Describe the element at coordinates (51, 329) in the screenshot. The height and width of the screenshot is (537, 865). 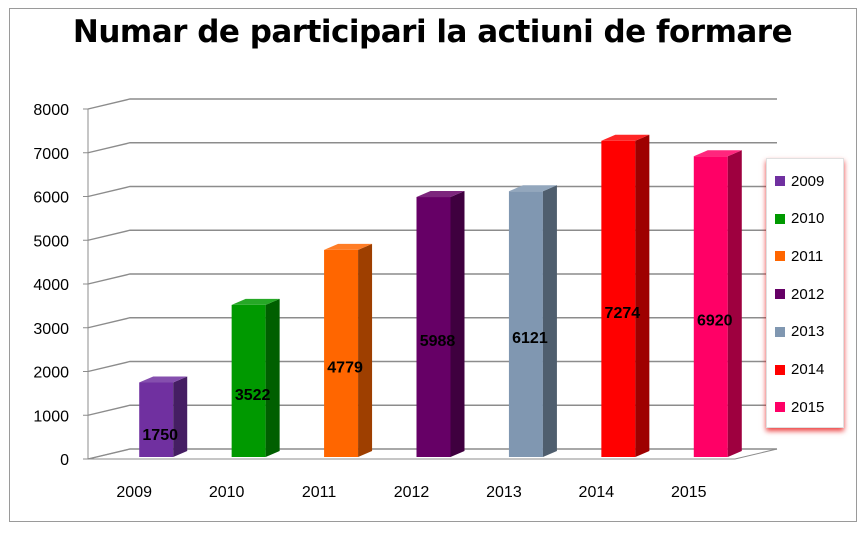
I see `y-tick-label: 3000` at that location.